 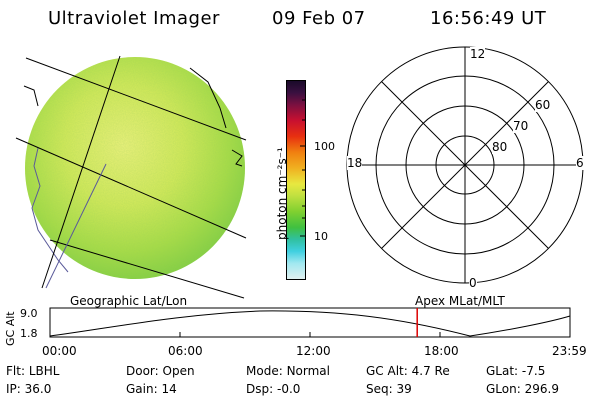 What do you see at coordinates (29, 313) in the screenshot?
I see `timeline-y-tick: 9.0` at bounding box center [29, 313].